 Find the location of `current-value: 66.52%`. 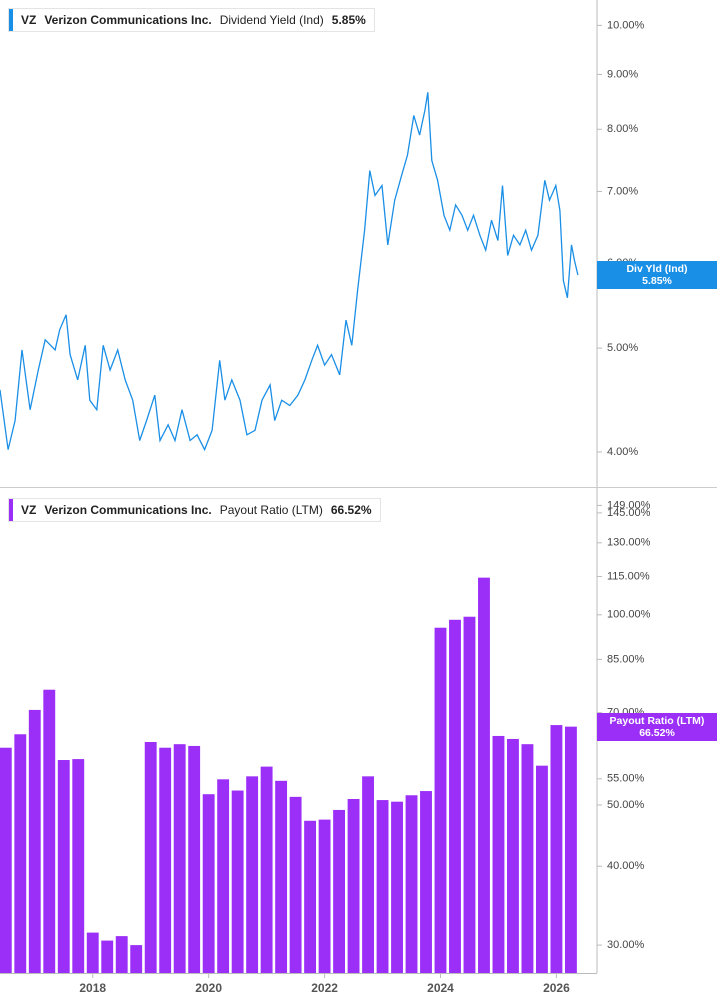

current-value: 66.52% is located at coordinates (657, 732).